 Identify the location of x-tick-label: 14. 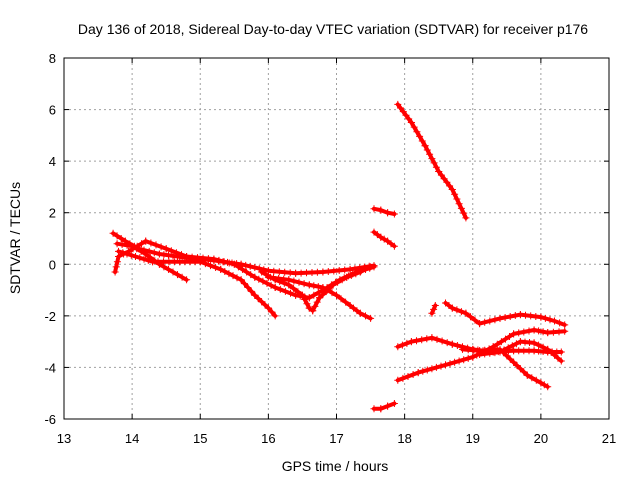
(132, 438).